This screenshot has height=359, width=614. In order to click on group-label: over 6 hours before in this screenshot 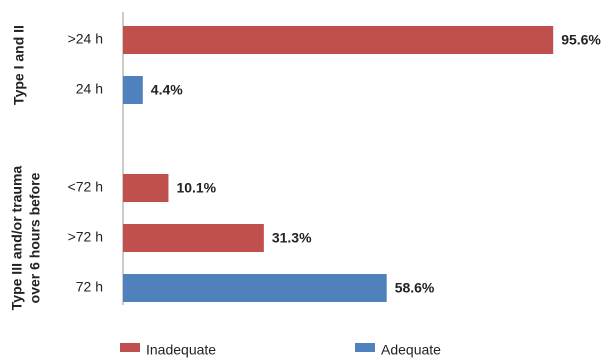, I will do `click(35, 237)`.